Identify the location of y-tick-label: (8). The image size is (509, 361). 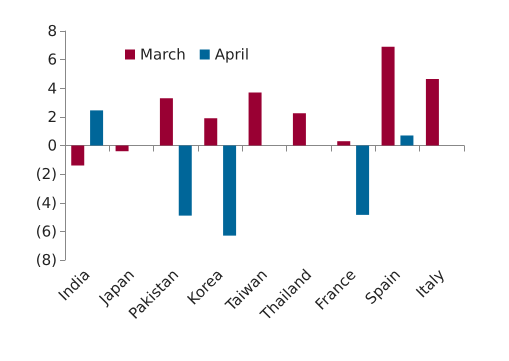
(46, 260).